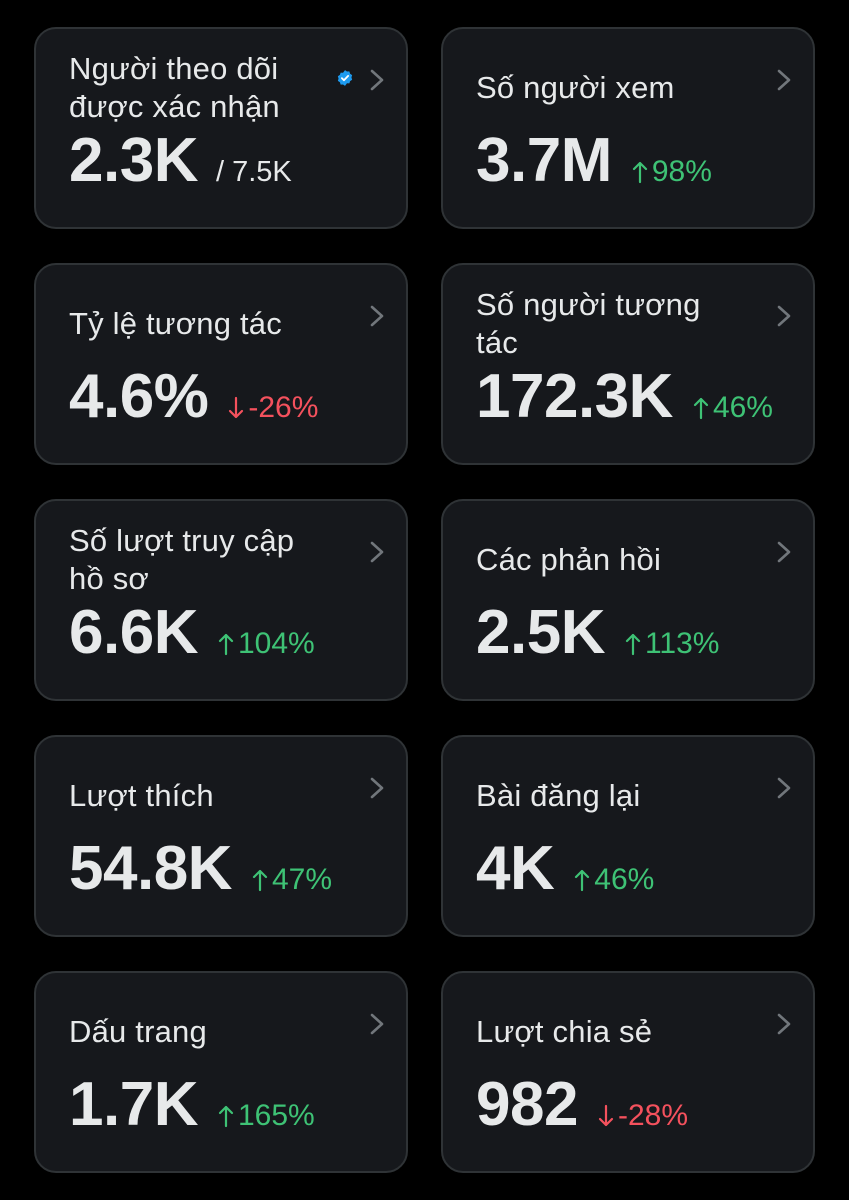 The height and width of the screenshot is (1200, 849). Describe the element at coordinates (681, 171) in the screenshot. I see `metric-change-value: 98%` at that location.